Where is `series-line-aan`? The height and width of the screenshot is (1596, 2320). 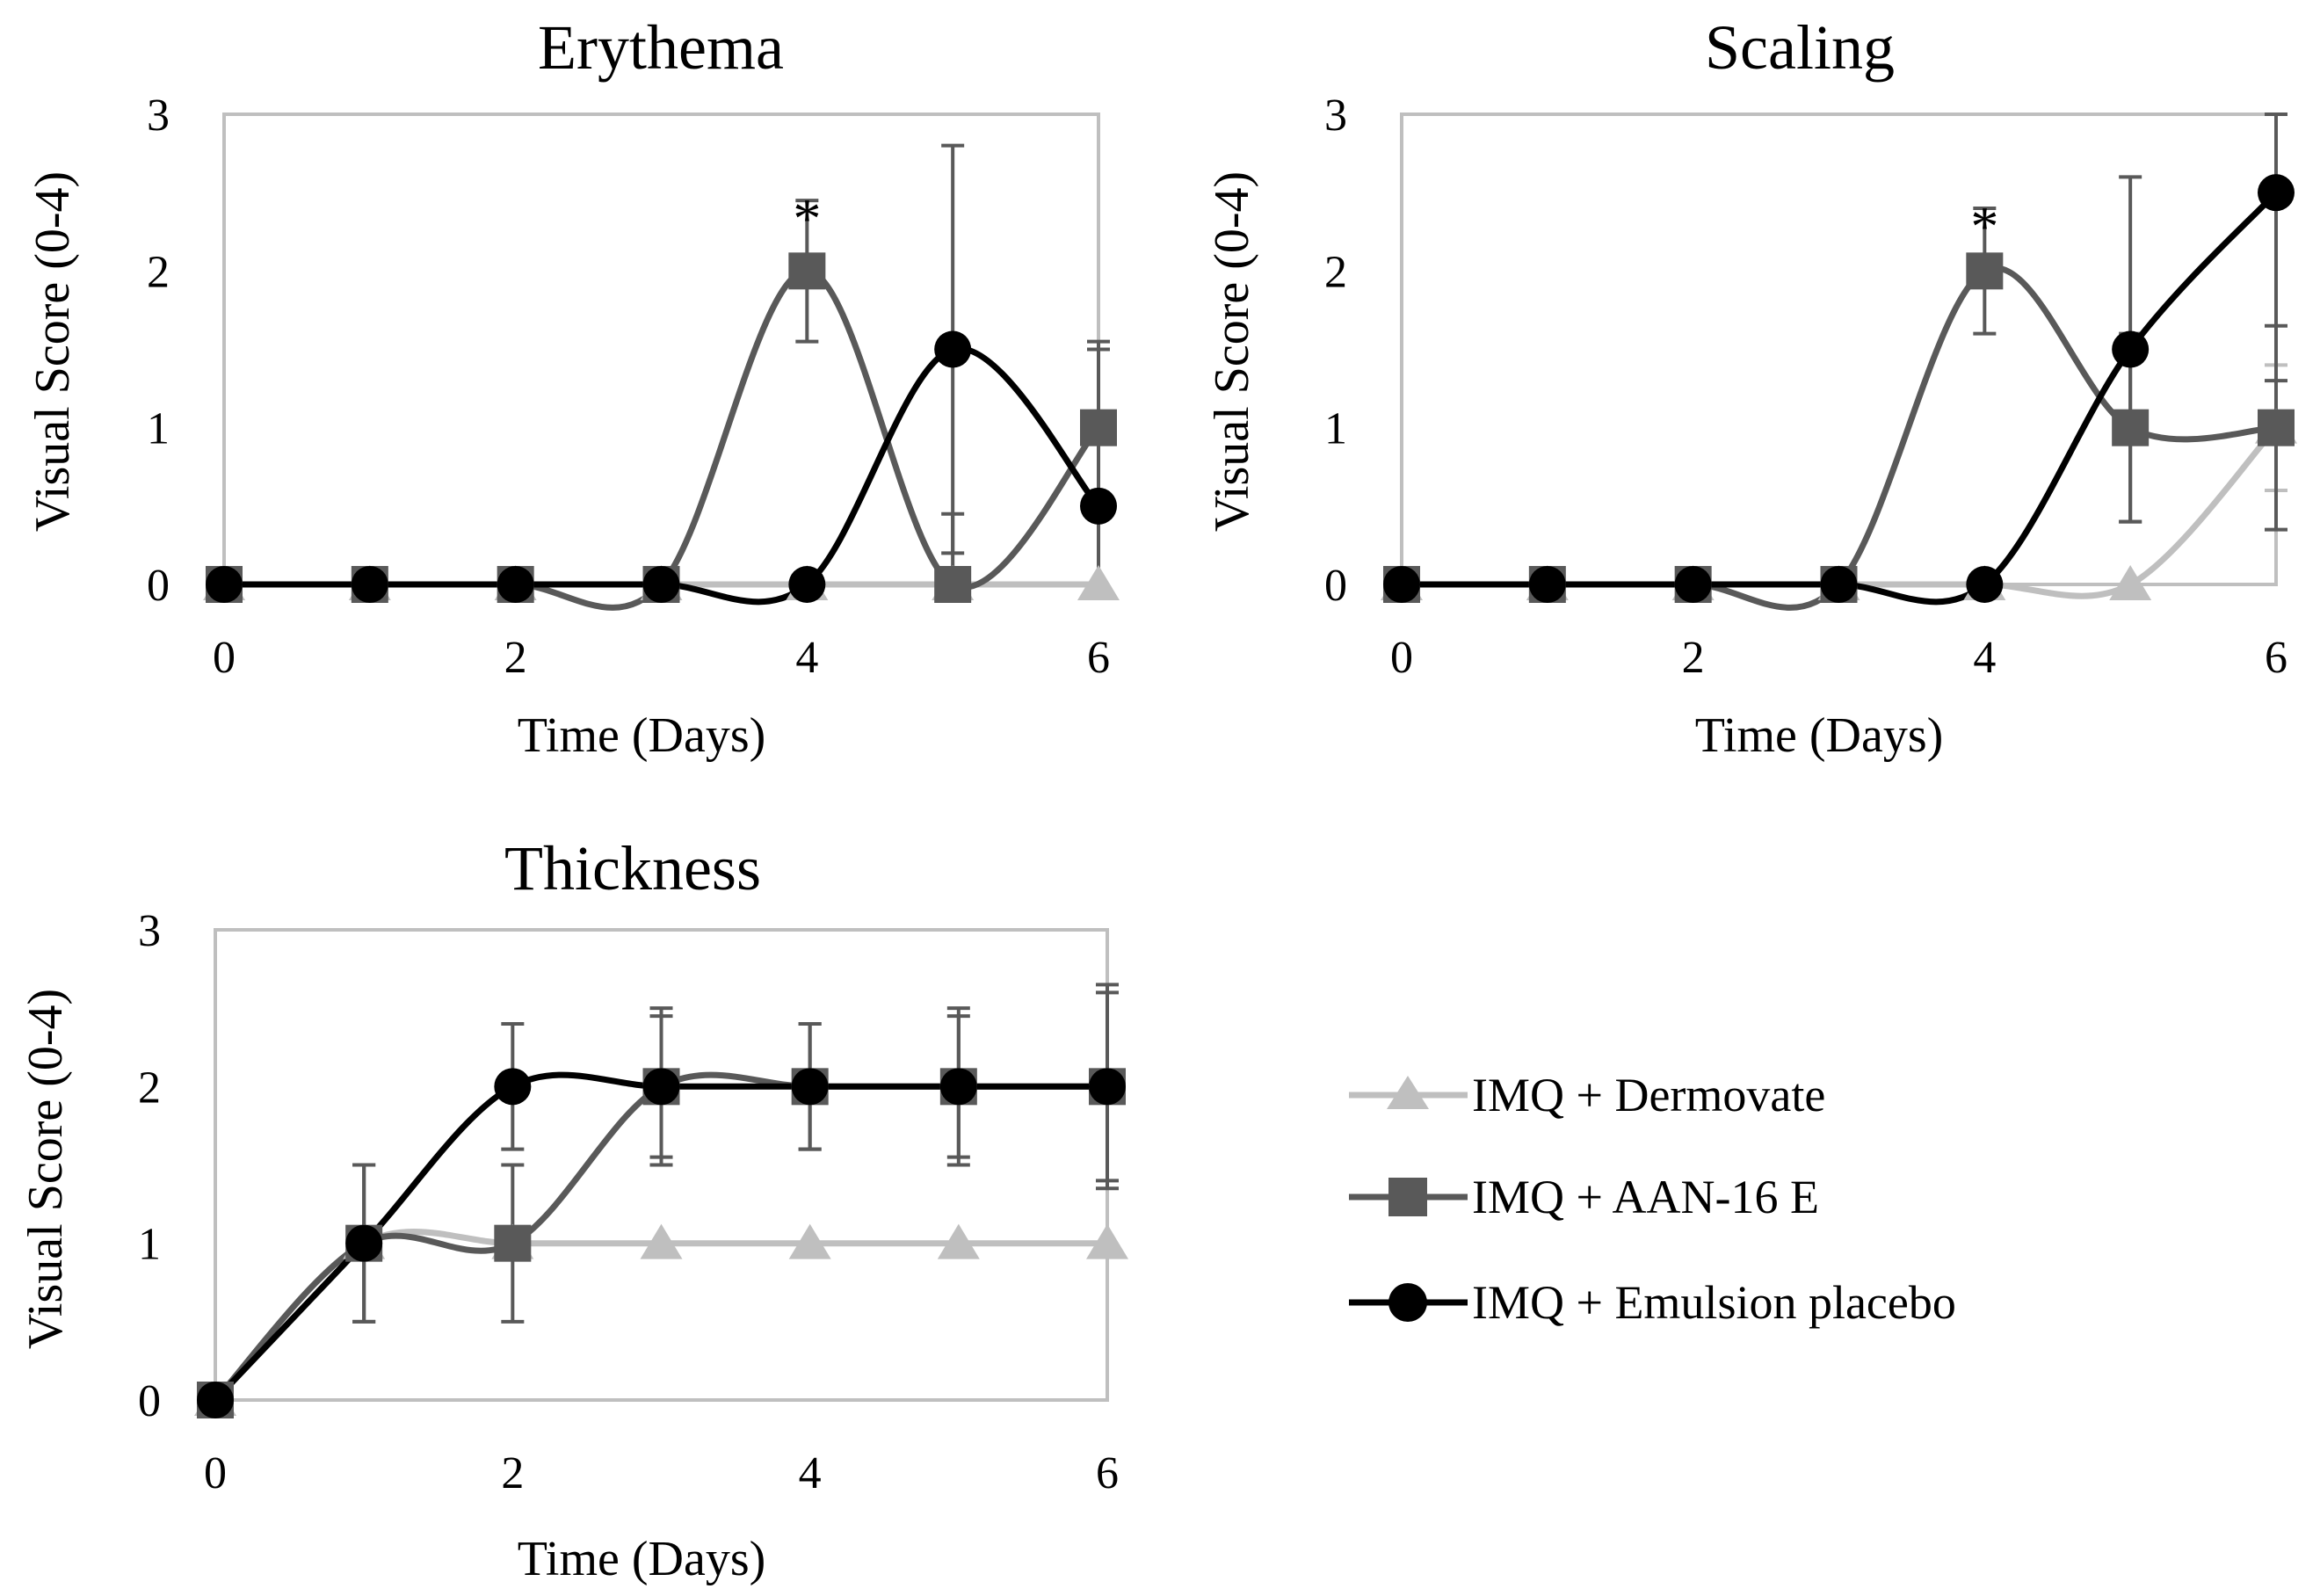 series-line-aan is located at coordinates (663, 439).